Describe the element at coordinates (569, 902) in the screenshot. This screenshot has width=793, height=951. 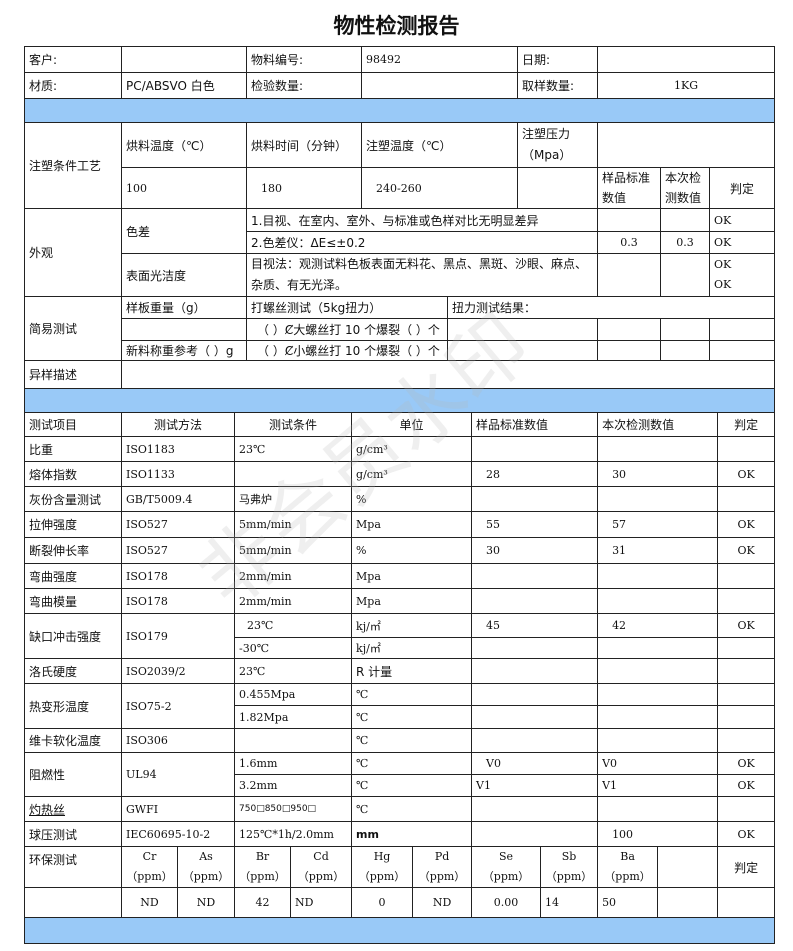
I see `env-element-value: 14` at that location.